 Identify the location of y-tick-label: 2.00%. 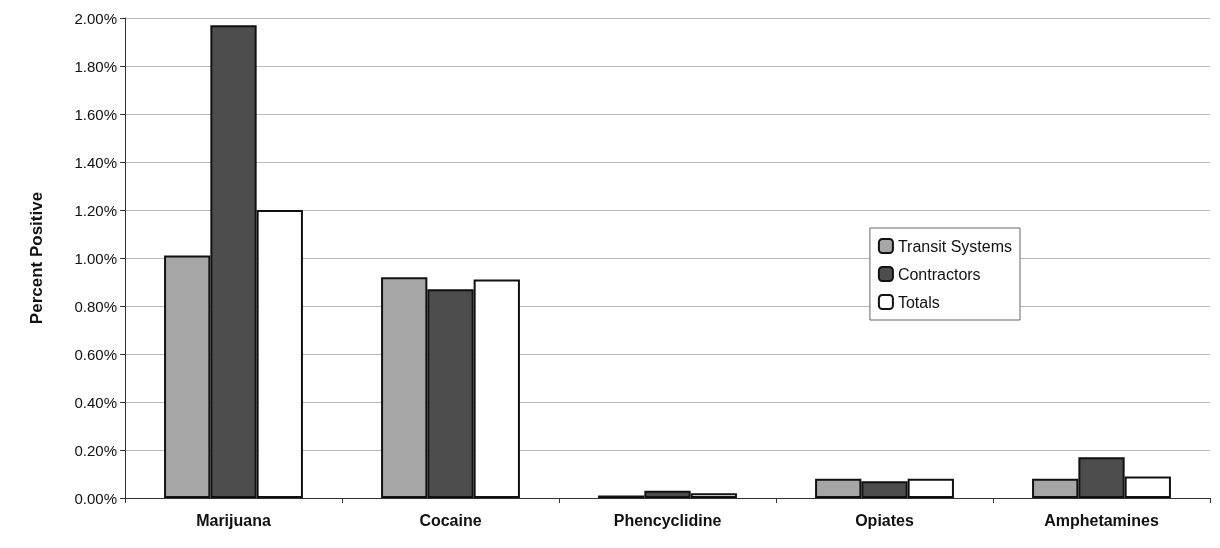
(95, 18).